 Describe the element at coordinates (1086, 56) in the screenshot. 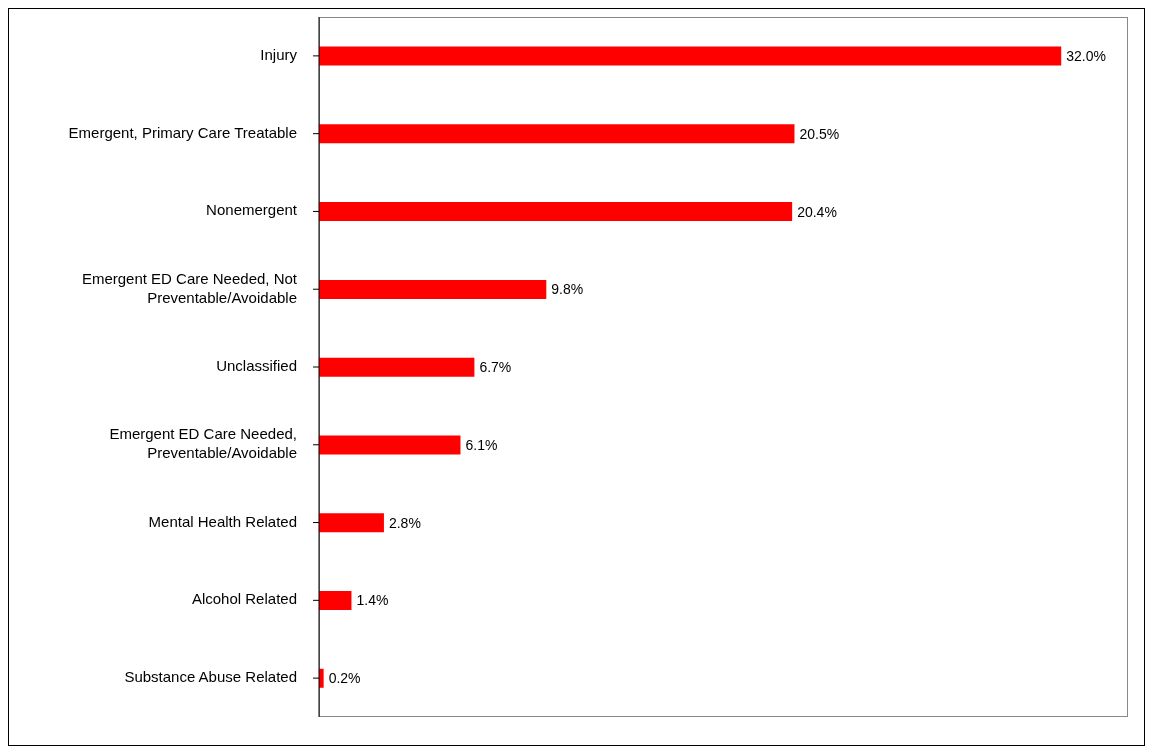

I see `data-label: 32.0%` at that location.